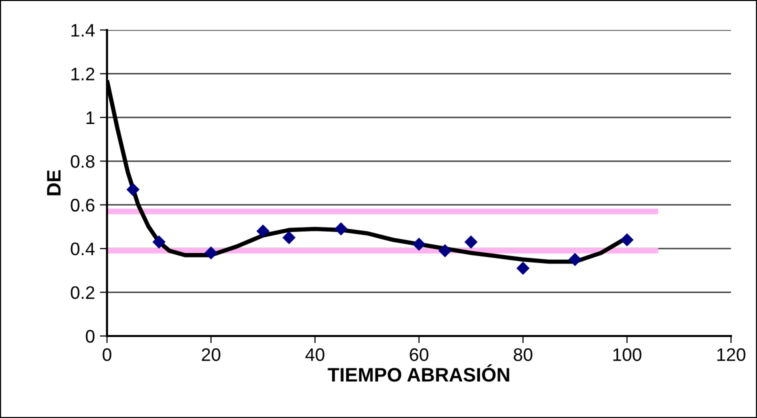 The image size is (757, 418). What do you see at coordinates (523, 355) in the screenshot?
I see `x-tick-label: 80` at bounding box center [523, 355].